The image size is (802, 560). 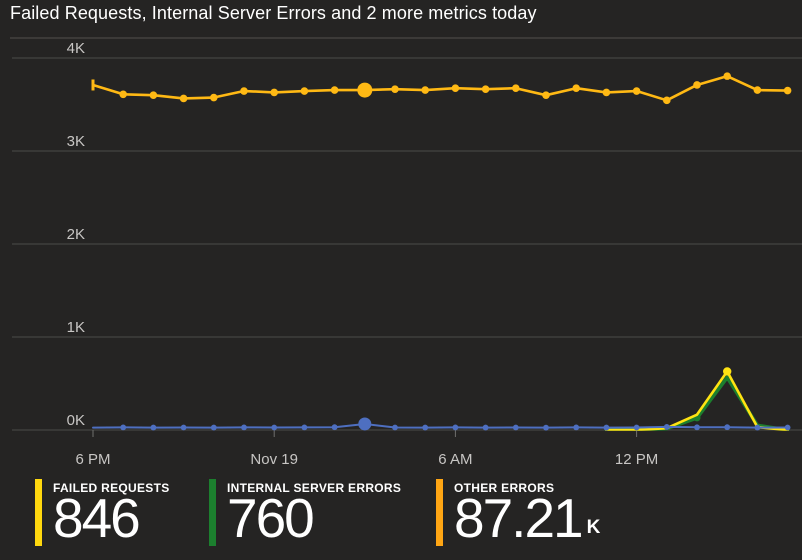 What do you see at coordinates (636, 459) in the screenshot?
I see `x-axis-label: 12 PM` at bounding box center [636, 459].